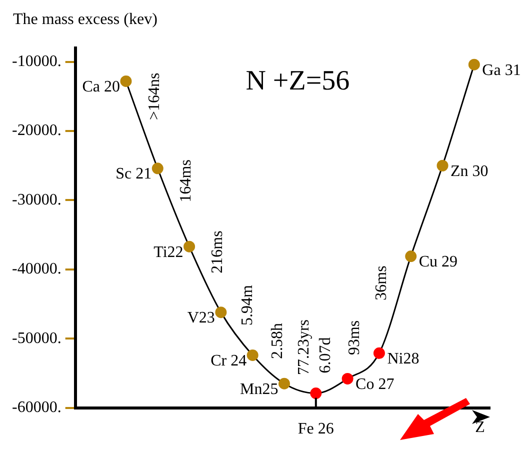 Image resolution: width=528 pixels, height=459 pixels. What do you see at coordinates (37, 61) in the screenshot?
I see `y-tick-label: -10000.` at bounding box center [37, 61].